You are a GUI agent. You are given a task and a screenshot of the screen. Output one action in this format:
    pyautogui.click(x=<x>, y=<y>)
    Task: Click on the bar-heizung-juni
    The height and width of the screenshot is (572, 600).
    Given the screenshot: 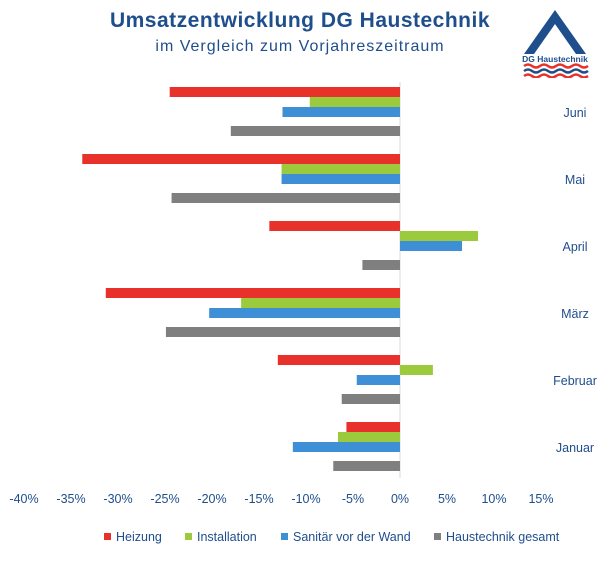 What is the action you would take?
    pyautogui.click(x=284, y=92)
    